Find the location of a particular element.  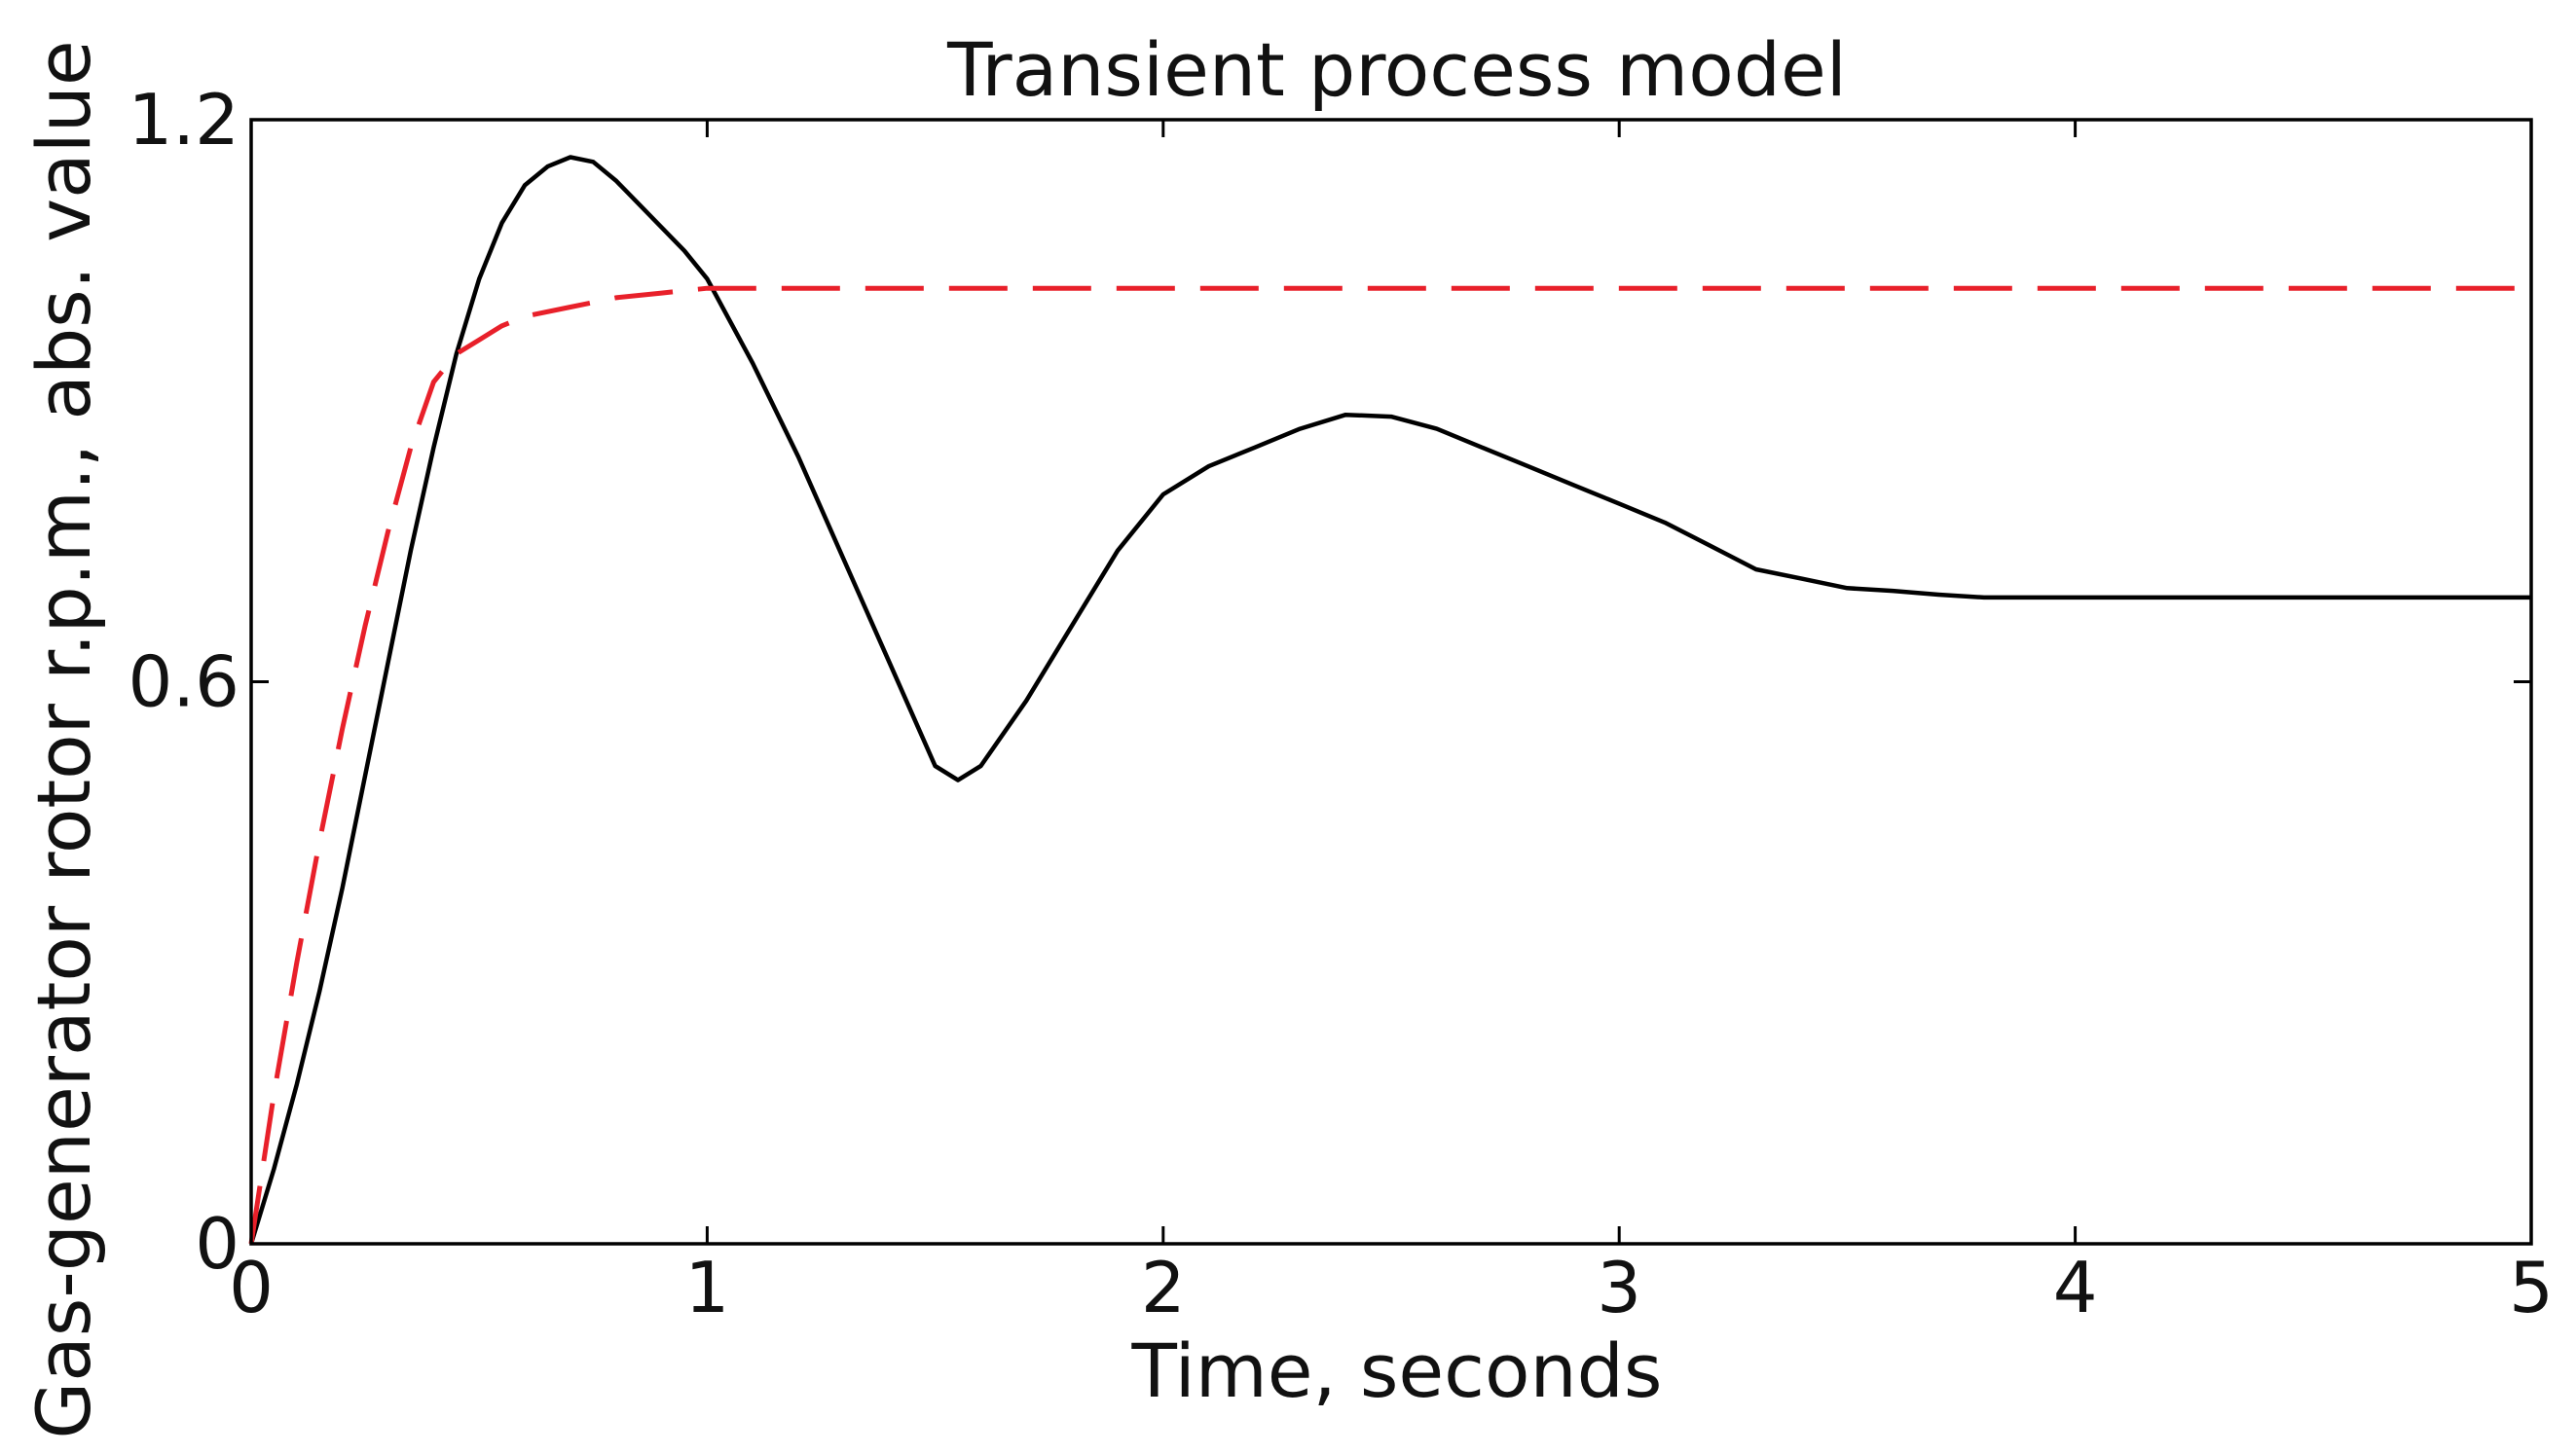

x-tick-label: 1 is located at coordinates (706, 1287).